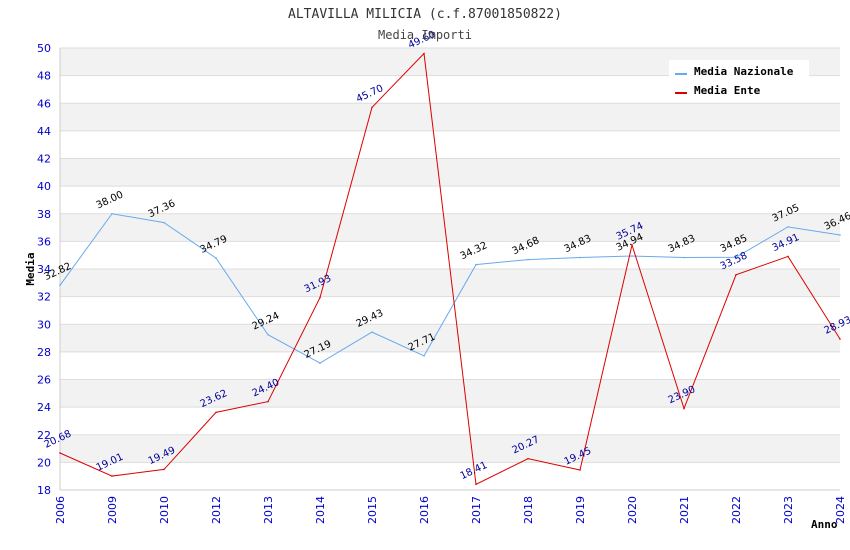  Describe the element at coordinates (320, 510) in the screenshot. I see `x-tick-label: 2014` at that location.